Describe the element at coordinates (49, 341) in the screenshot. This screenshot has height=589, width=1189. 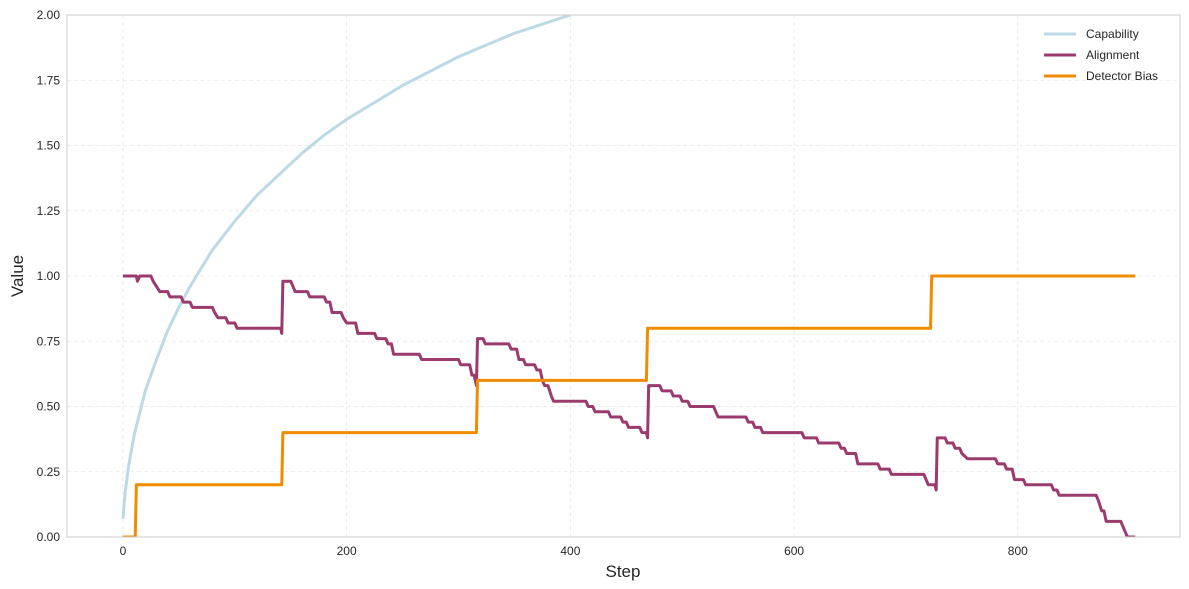
I see `y-tick-label: 0.75` at that location.